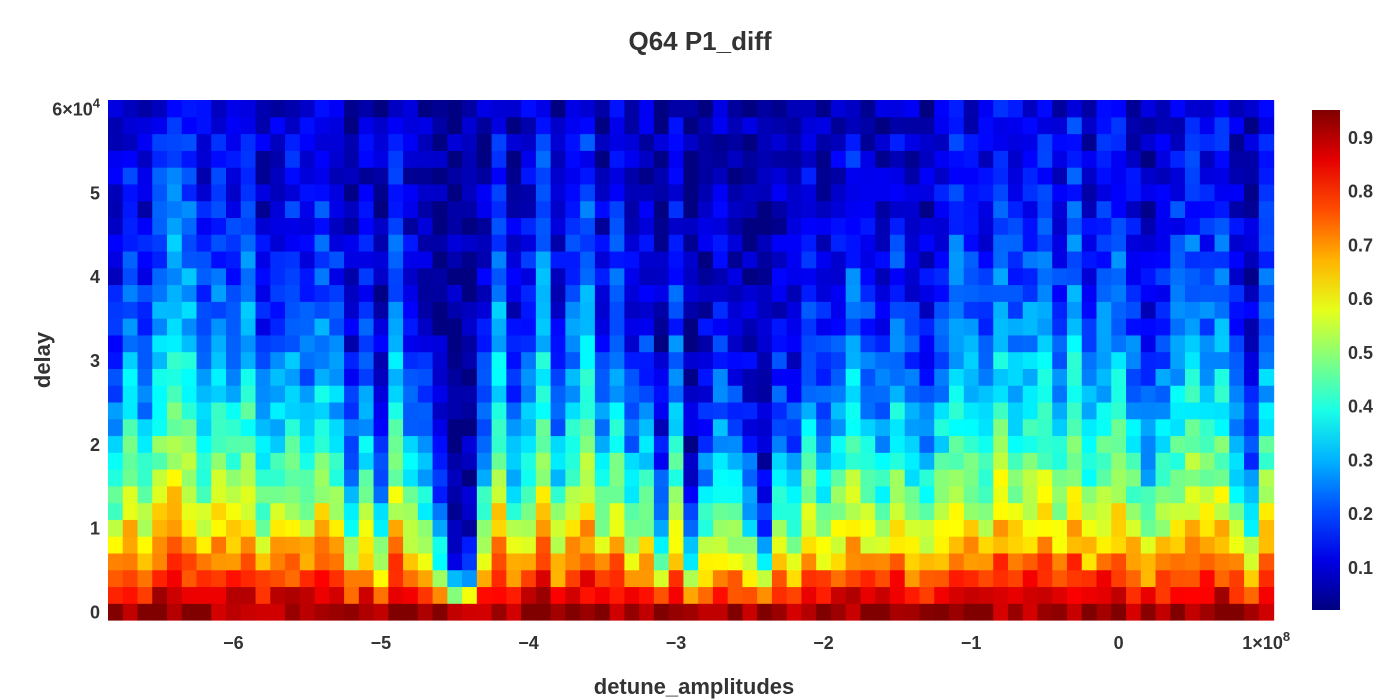 The height and width of the screenshot is (700, 1400). I want to click on x-axis-title: detune_amplitudes, so click(694, 686).